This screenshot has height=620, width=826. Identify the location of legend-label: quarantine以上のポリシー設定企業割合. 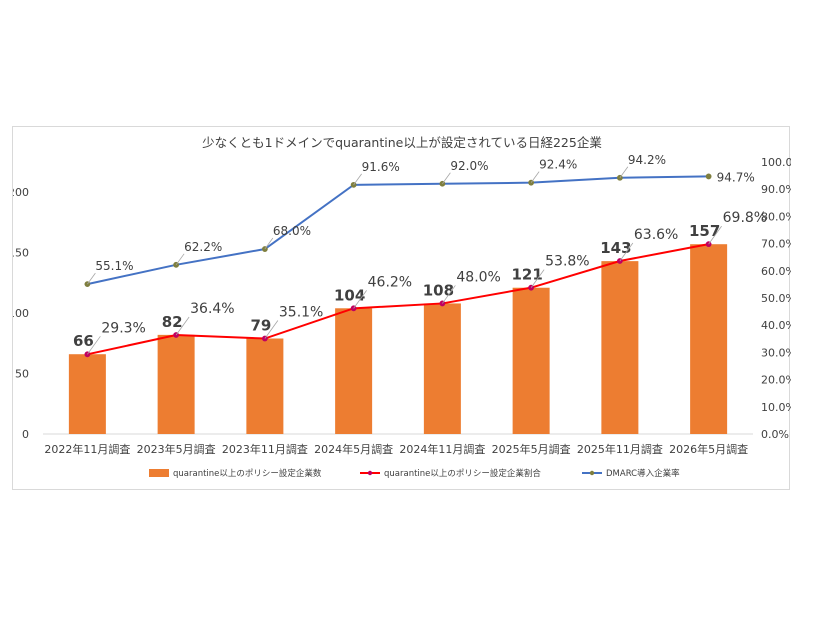
(462, 473).